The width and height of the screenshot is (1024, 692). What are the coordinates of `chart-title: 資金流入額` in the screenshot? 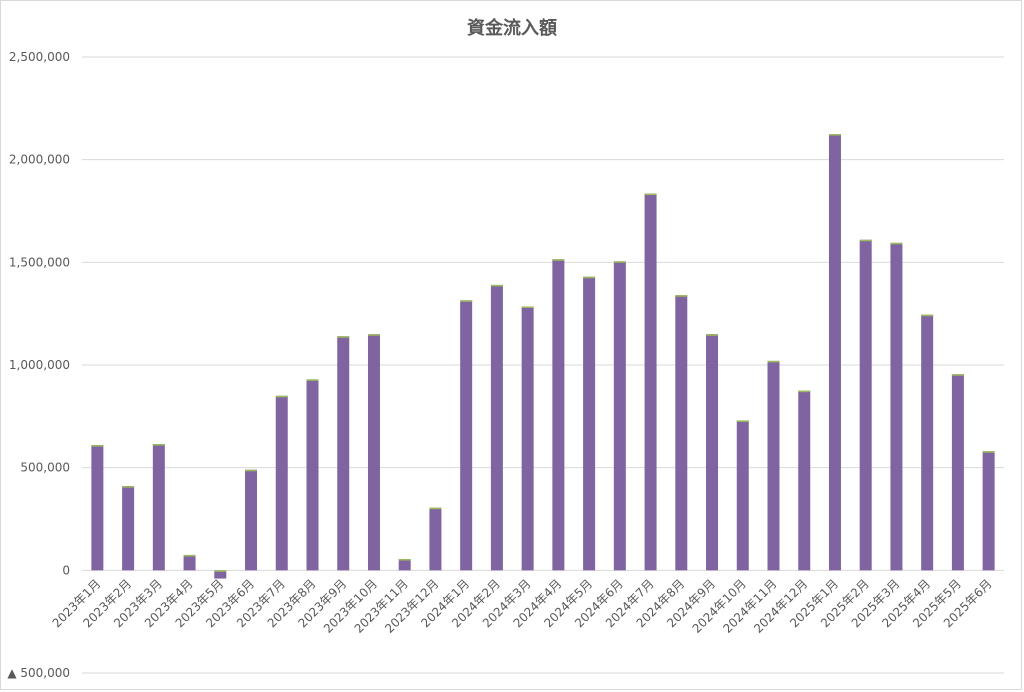 It's located at (512, 28).